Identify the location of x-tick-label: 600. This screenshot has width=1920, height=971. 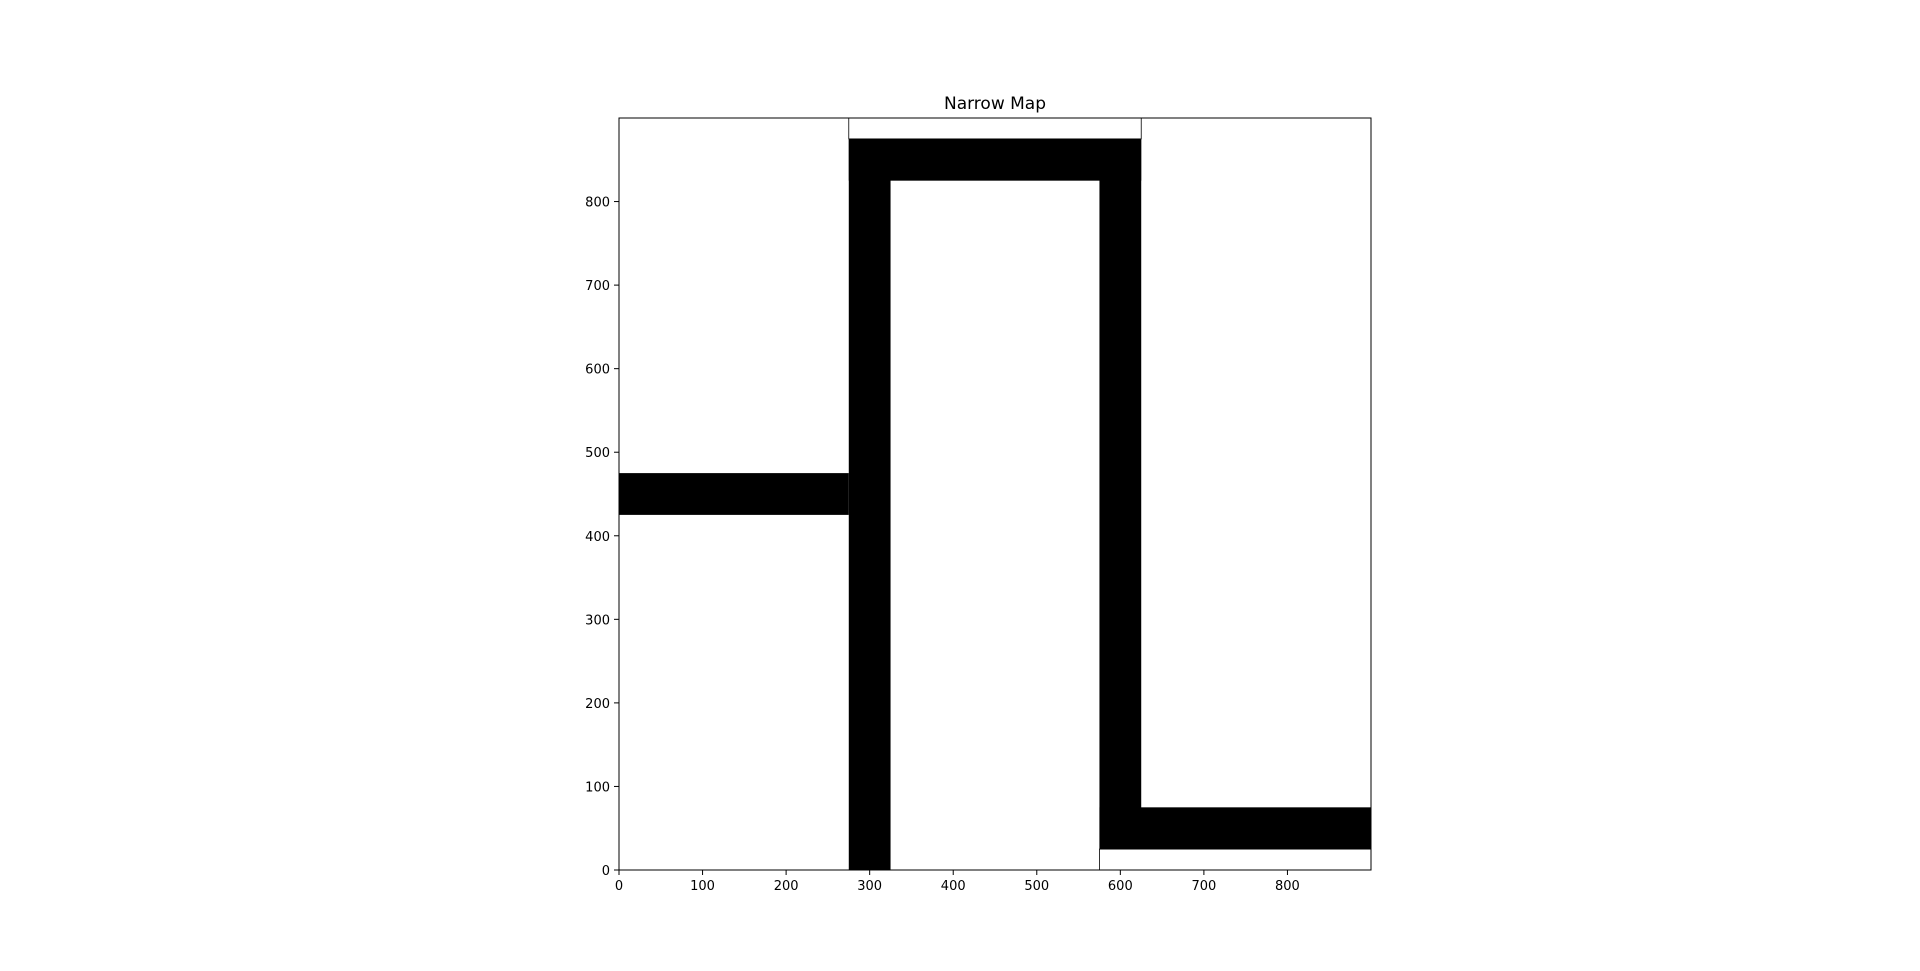
(1120, 886).